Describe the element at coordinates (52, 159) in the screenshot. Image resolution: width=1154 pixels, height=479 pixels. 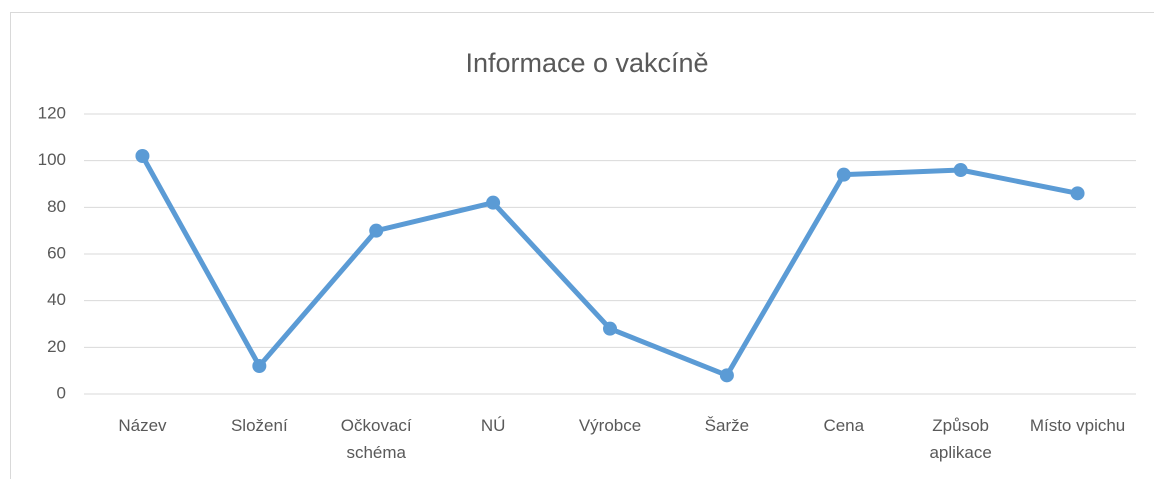
I see `y-tick-label: 100` at that location.